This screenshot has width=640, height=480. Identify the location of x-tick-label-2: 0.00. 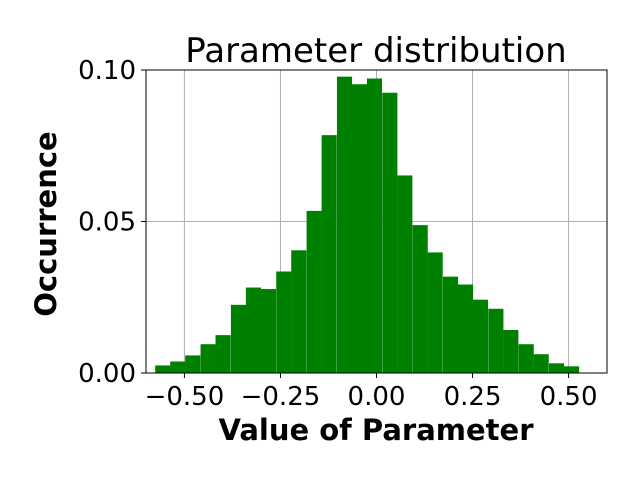
(377, 397).